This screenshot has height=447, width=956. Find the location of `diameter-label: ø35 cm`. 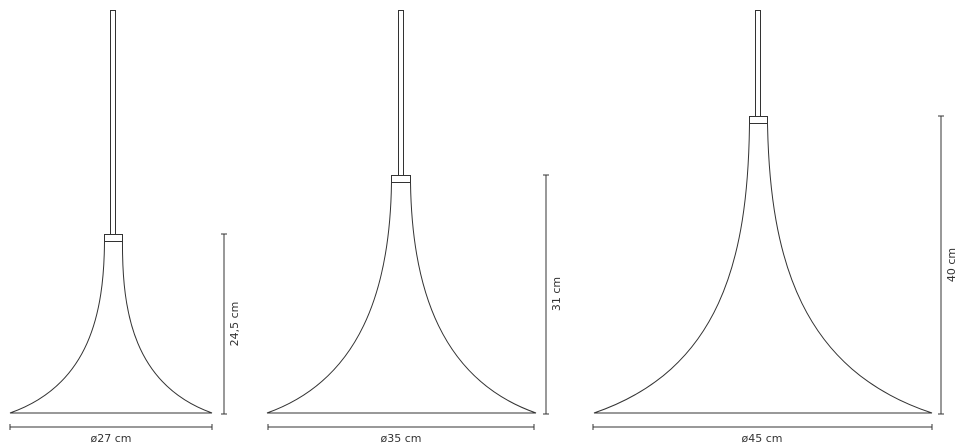

diameter-label: ø35 cm is located at coordinates (401, 438).